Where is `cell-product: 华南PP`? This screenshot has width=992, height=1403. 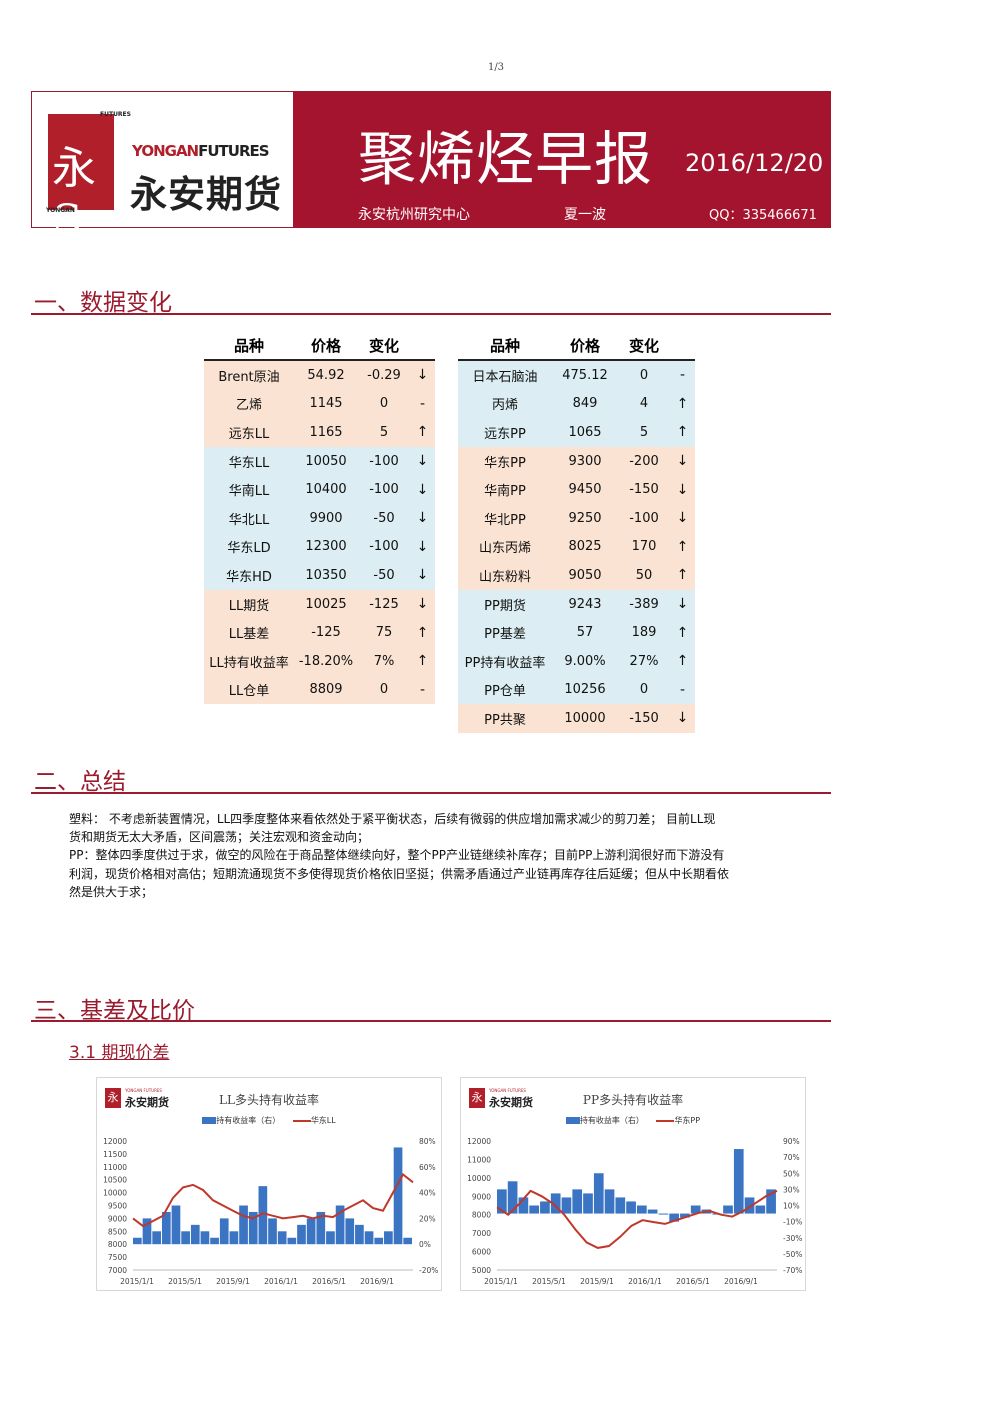 cell-product: 华南PP is located at coordinates (505, 489).